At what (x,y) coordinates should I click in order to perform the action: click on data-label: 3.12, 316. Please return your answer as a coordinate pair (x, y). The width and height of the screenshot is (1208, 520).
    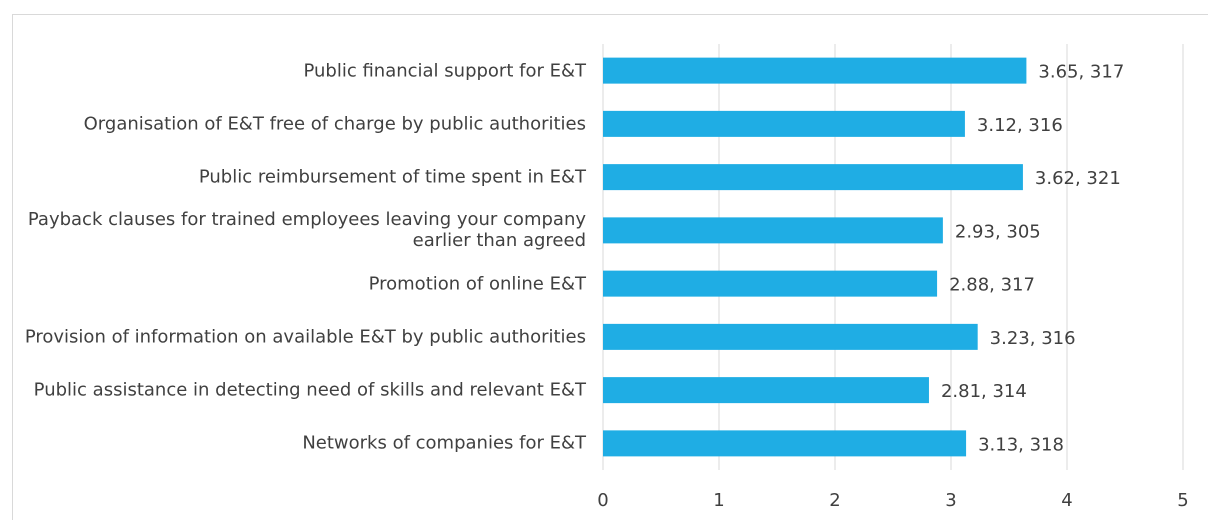
    Looking at the image, I should click on (1020, 125).